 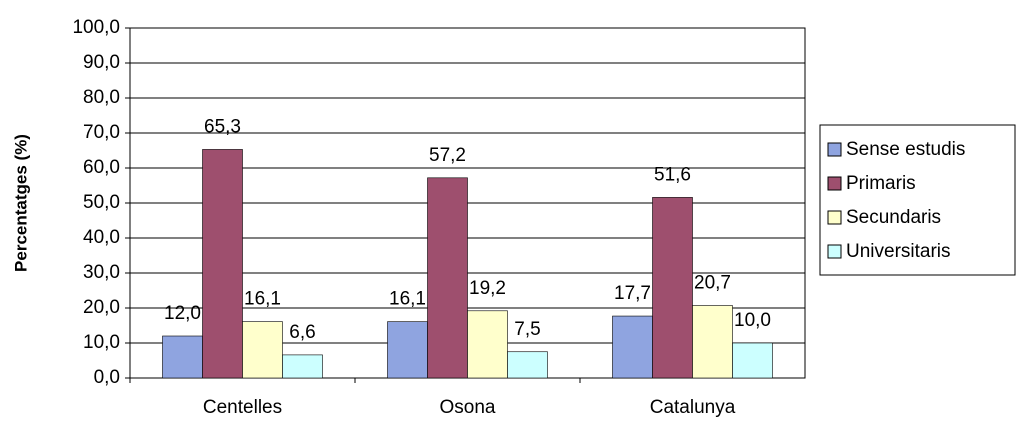 What do you see at coordinates (101, 97) in the screenshot?
I see `y-tick-label: 80,0` at bounding box center [101, 97].